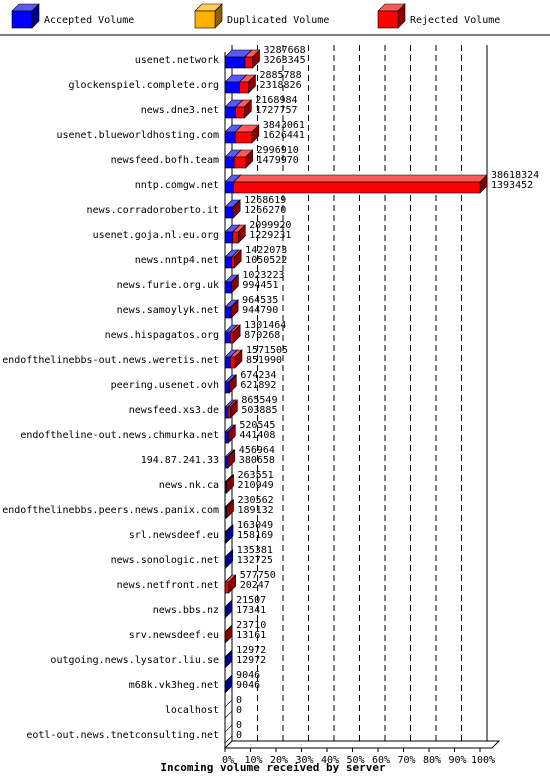 This screenshot has width=550, height=780. What do you see at coordinates (483, 760) in the screenshot?
I see `x-tick-label: 100%` at bounding box center [483, 760].